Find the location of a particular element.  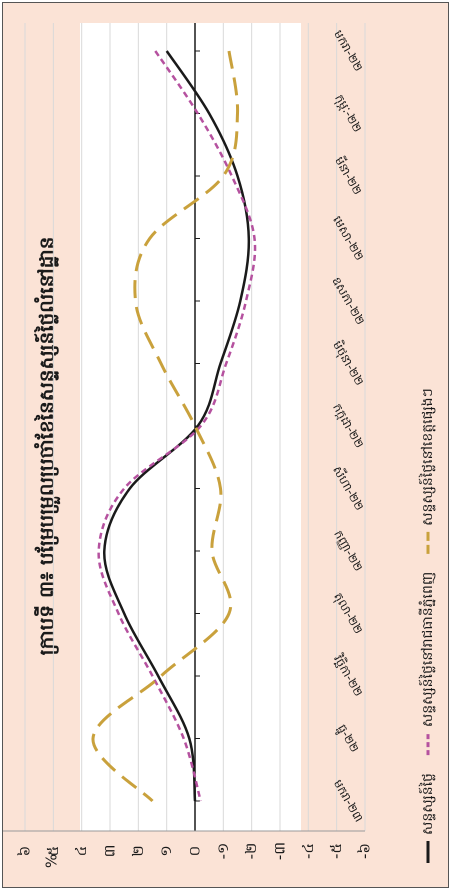

axis-unit-label: % is located at coordinates (52, 861).